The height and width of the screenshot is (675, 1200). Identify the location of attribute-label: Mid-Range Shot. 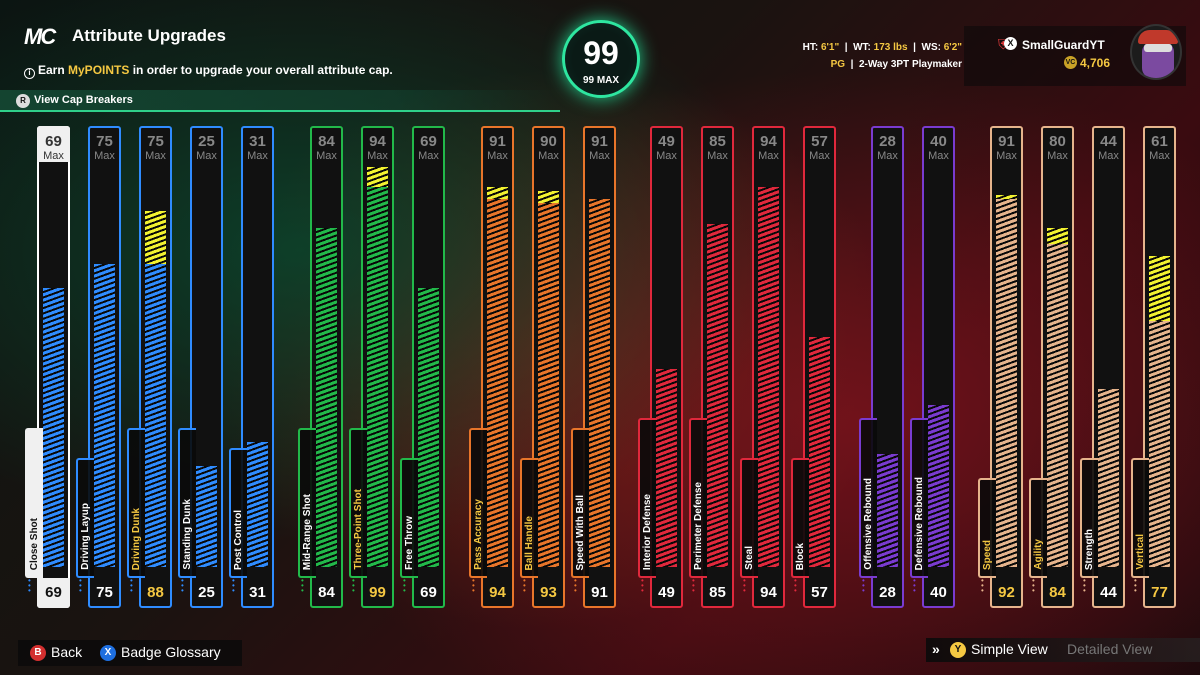
(307, 531).